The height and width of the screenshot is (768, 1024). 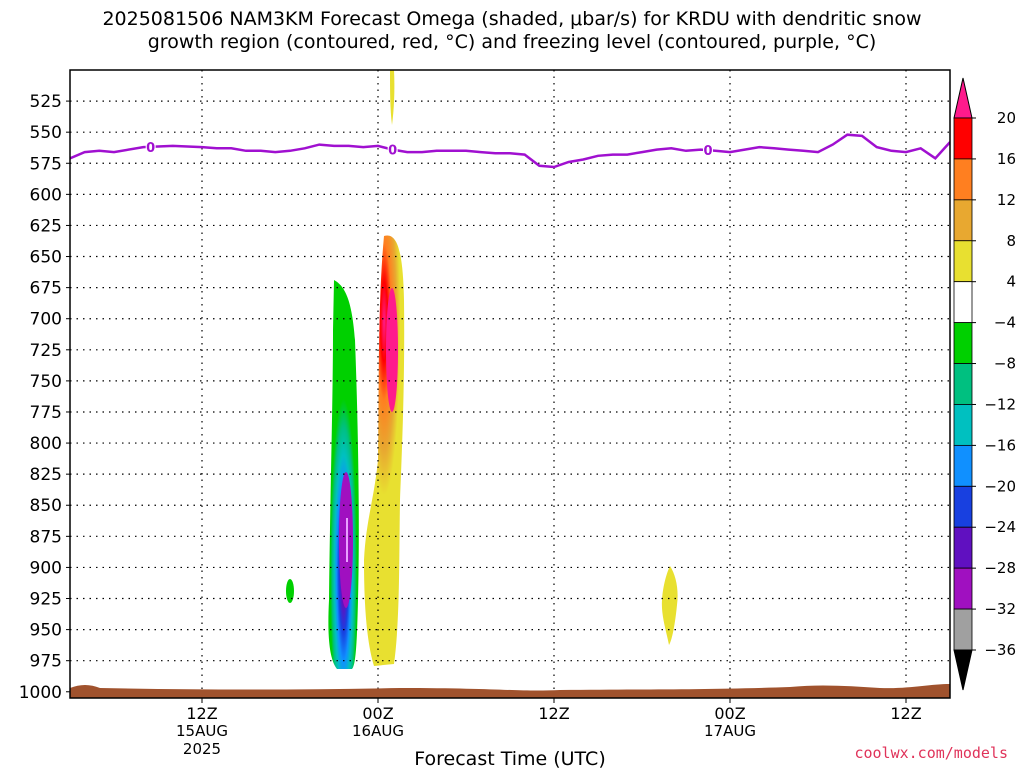 What do you see at coordinates (46, 382) in the screenshot?
I see `y-tick-label: 750` at bounding box center [46, 382].